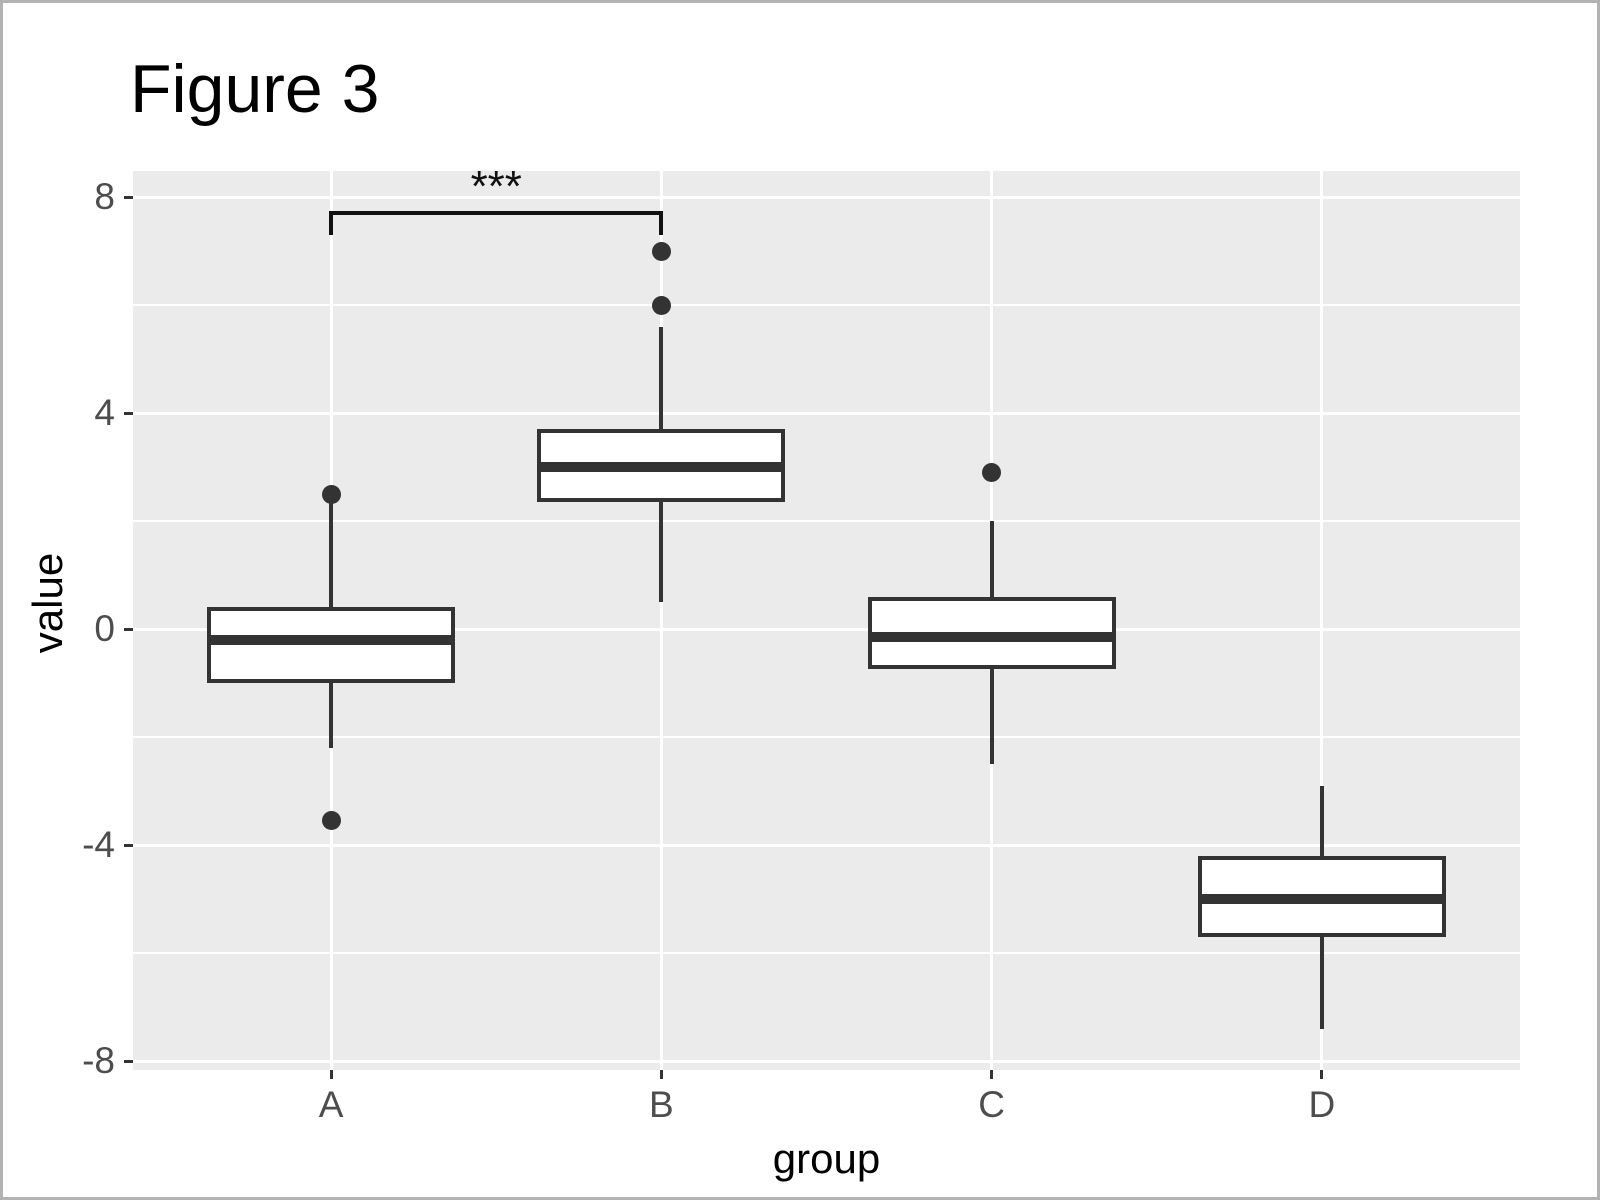 This screenshot has width=1600, height=1200. I want to click on x-axis-title: group, so click(826, 1158).